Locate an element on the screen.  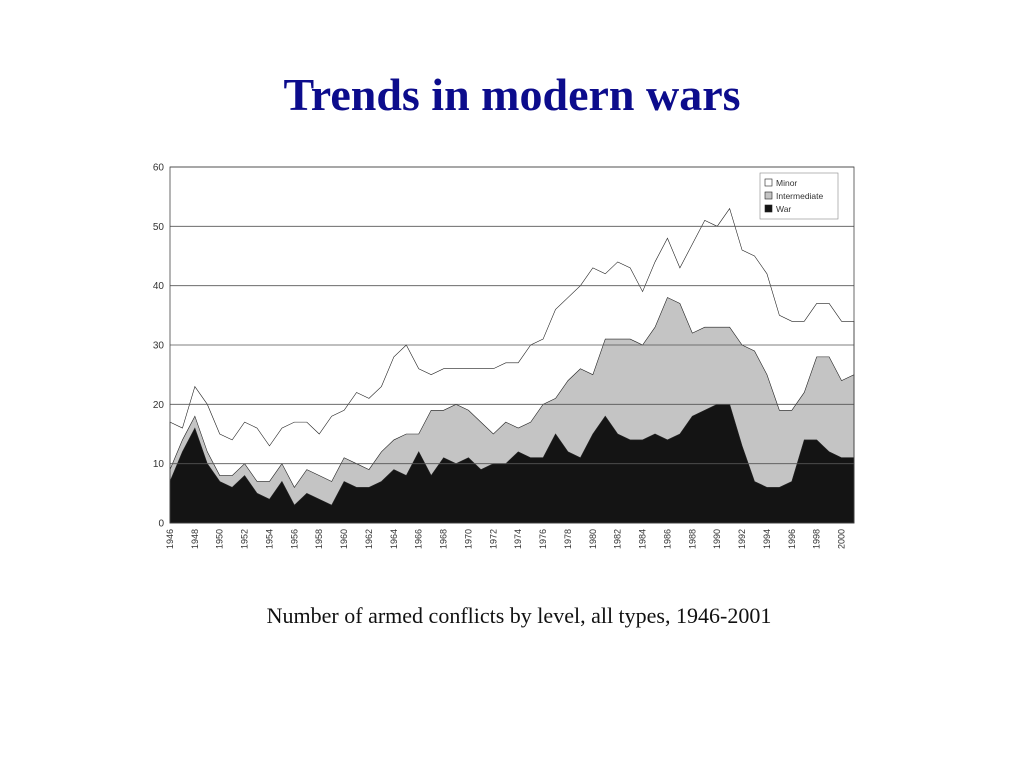
x-tick-label: 1992 is located at coordinates (742, 539).